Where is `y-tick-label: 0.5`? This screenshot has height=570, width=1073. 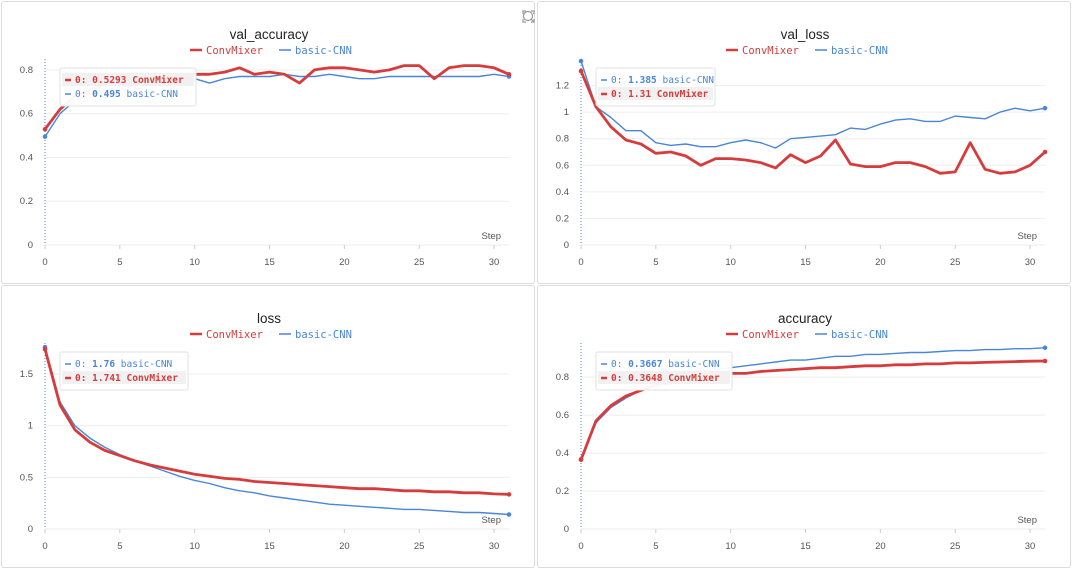 y-tick-label: 0.5 is located at coordinates (26, 477).